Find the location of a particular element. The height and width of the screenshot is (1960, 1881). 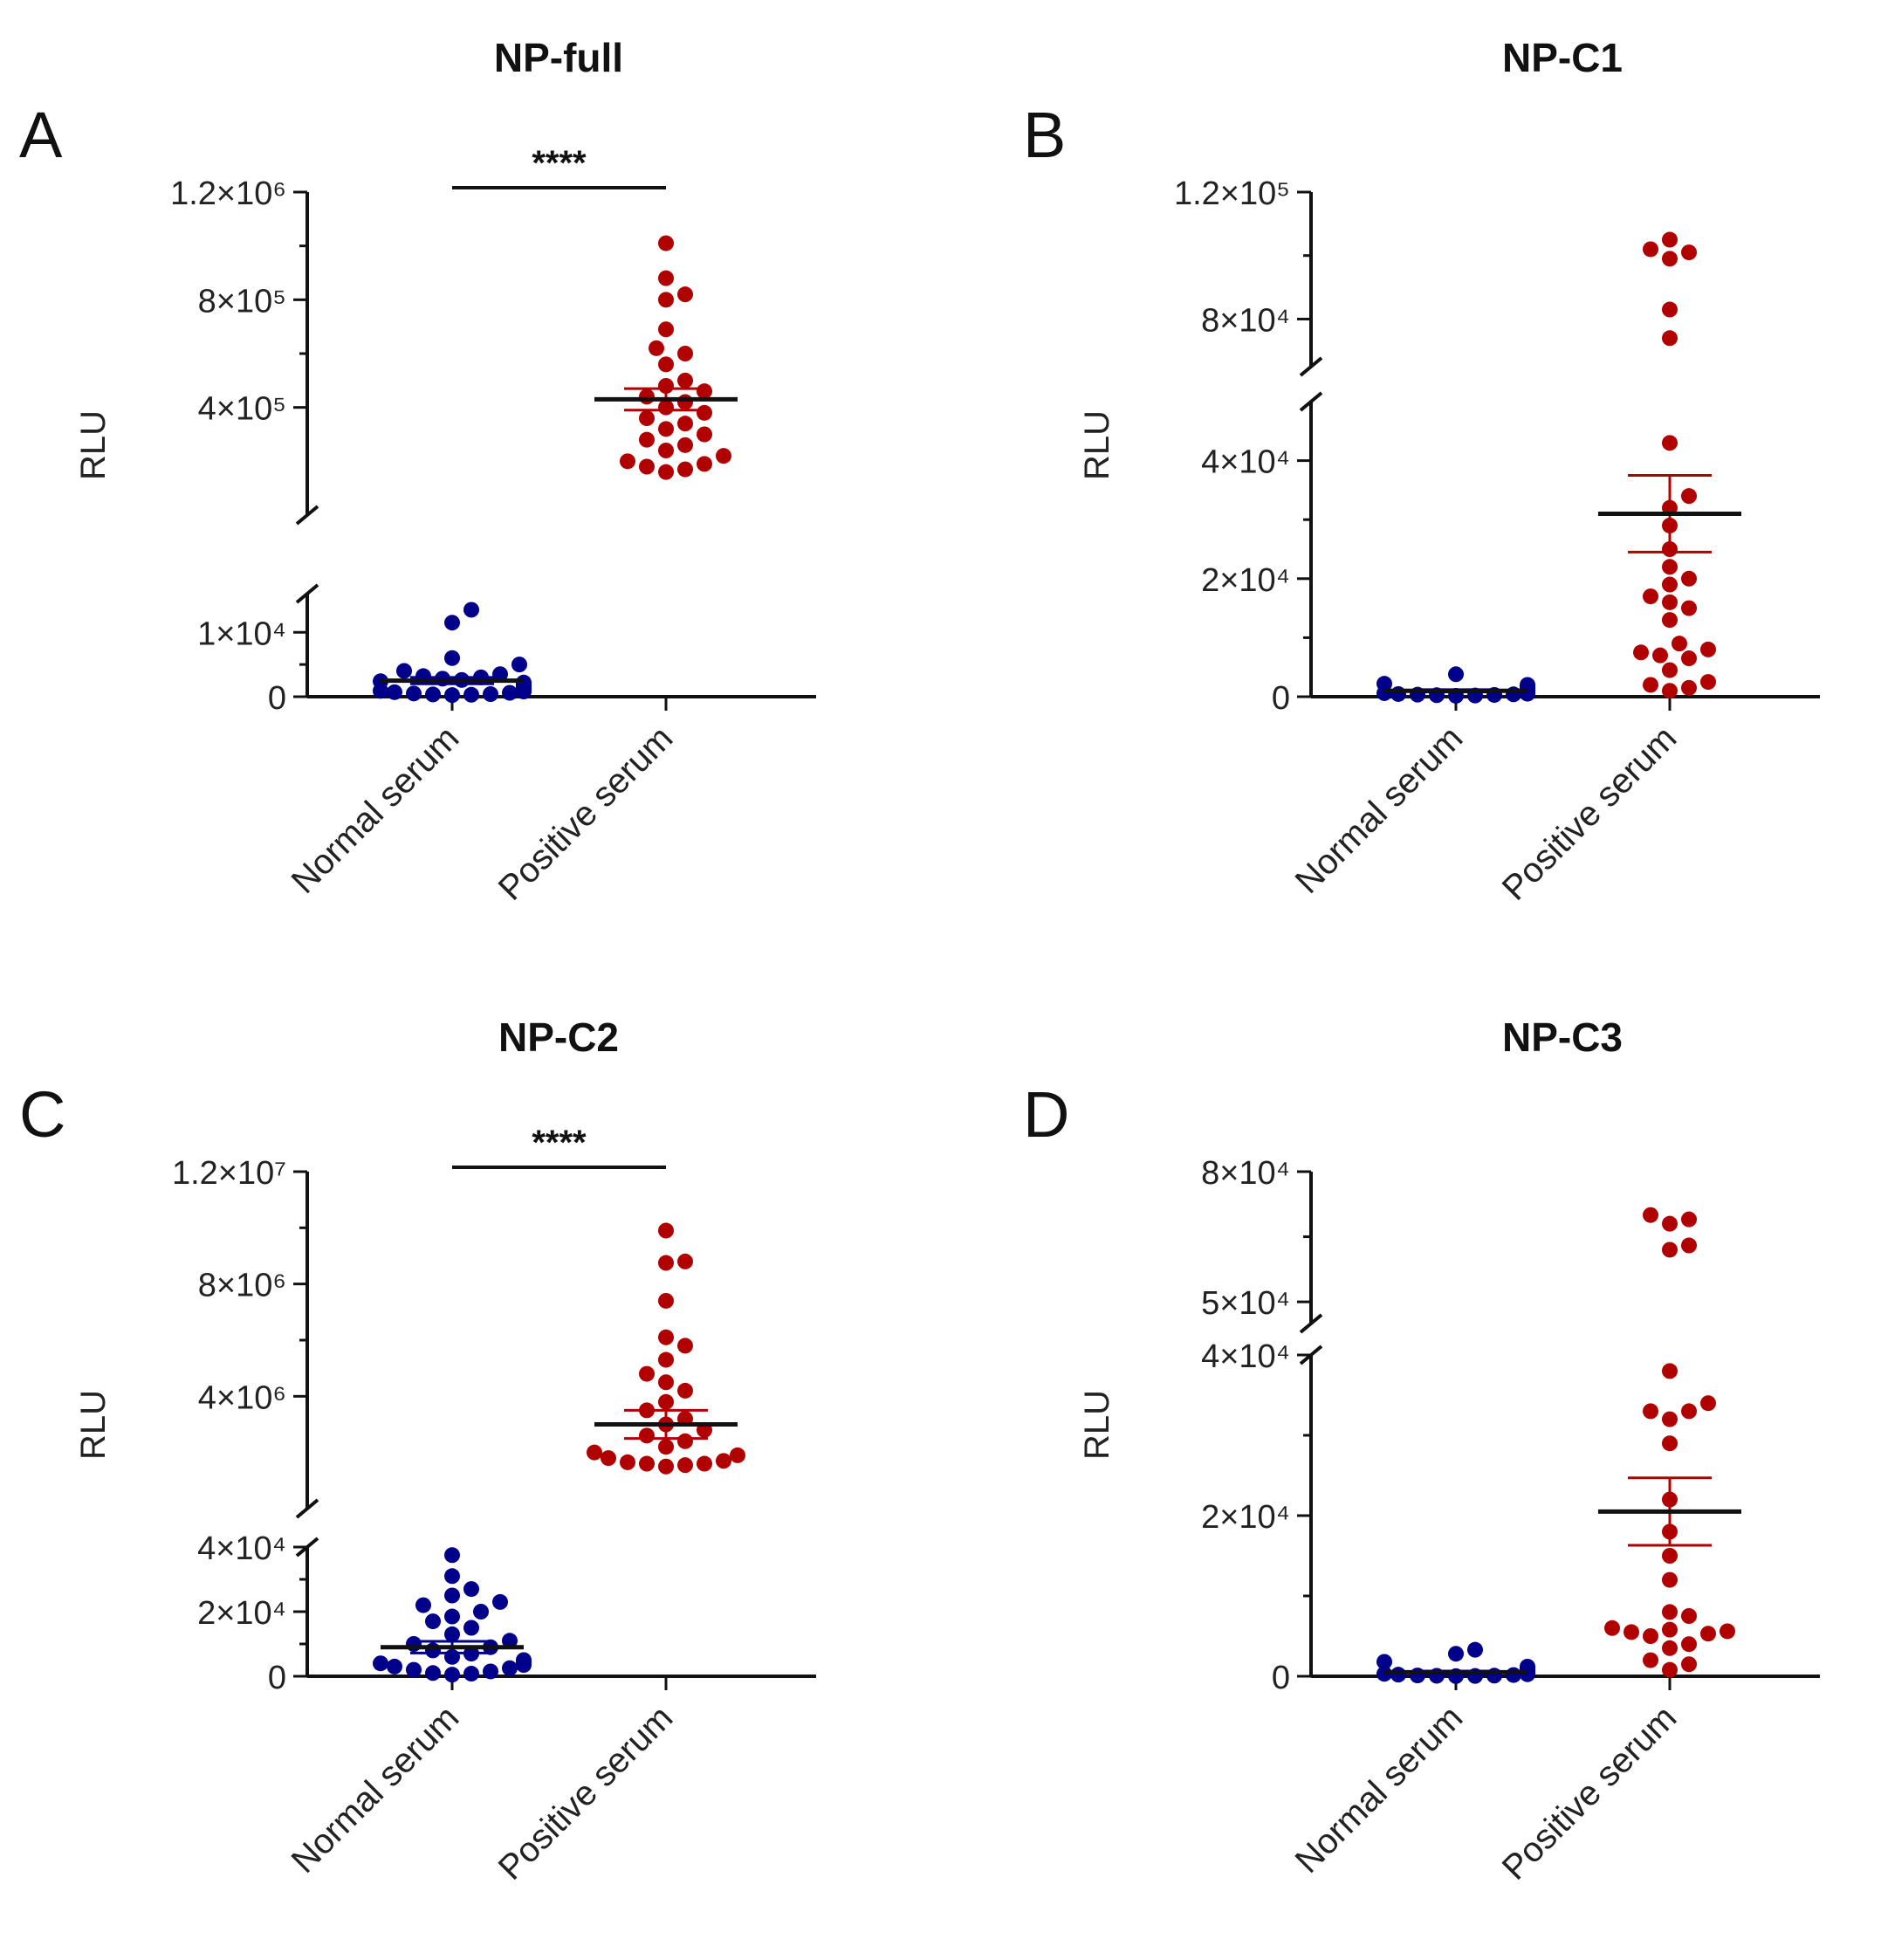

y-tick-label: 4×10⁴ is located at coordinates (1245, 1356).